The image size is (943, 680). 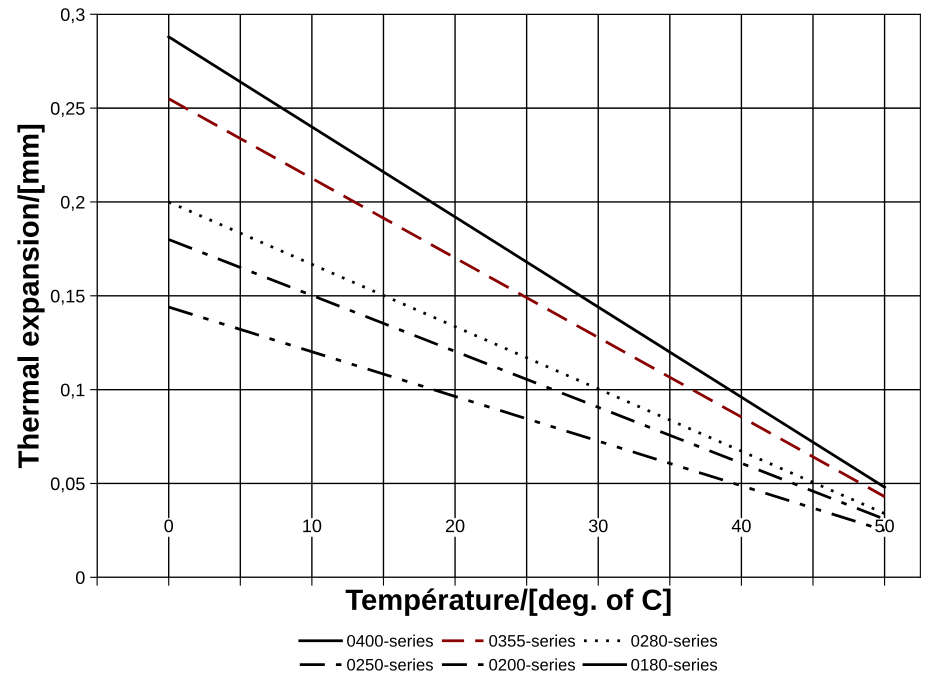 I want to click on y-tick-label: 0,1, so click(x=72, y=391).